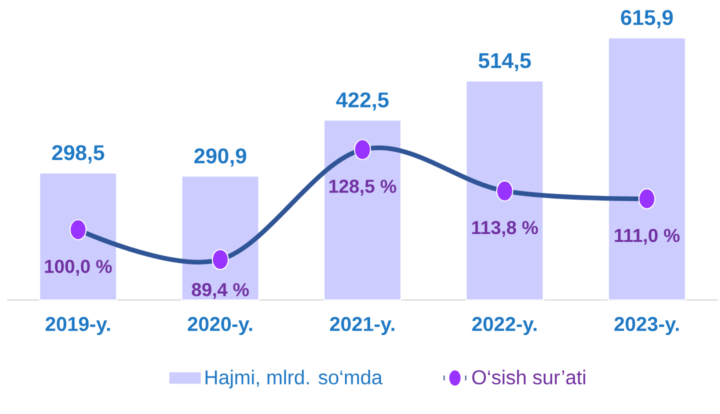 The height and width of the screenshot is (414, 720). What do you see at coordinates (78, 326) in the screenshot?
I see `x-tick-label: 2019-y.` at bounding box center [78, 326].